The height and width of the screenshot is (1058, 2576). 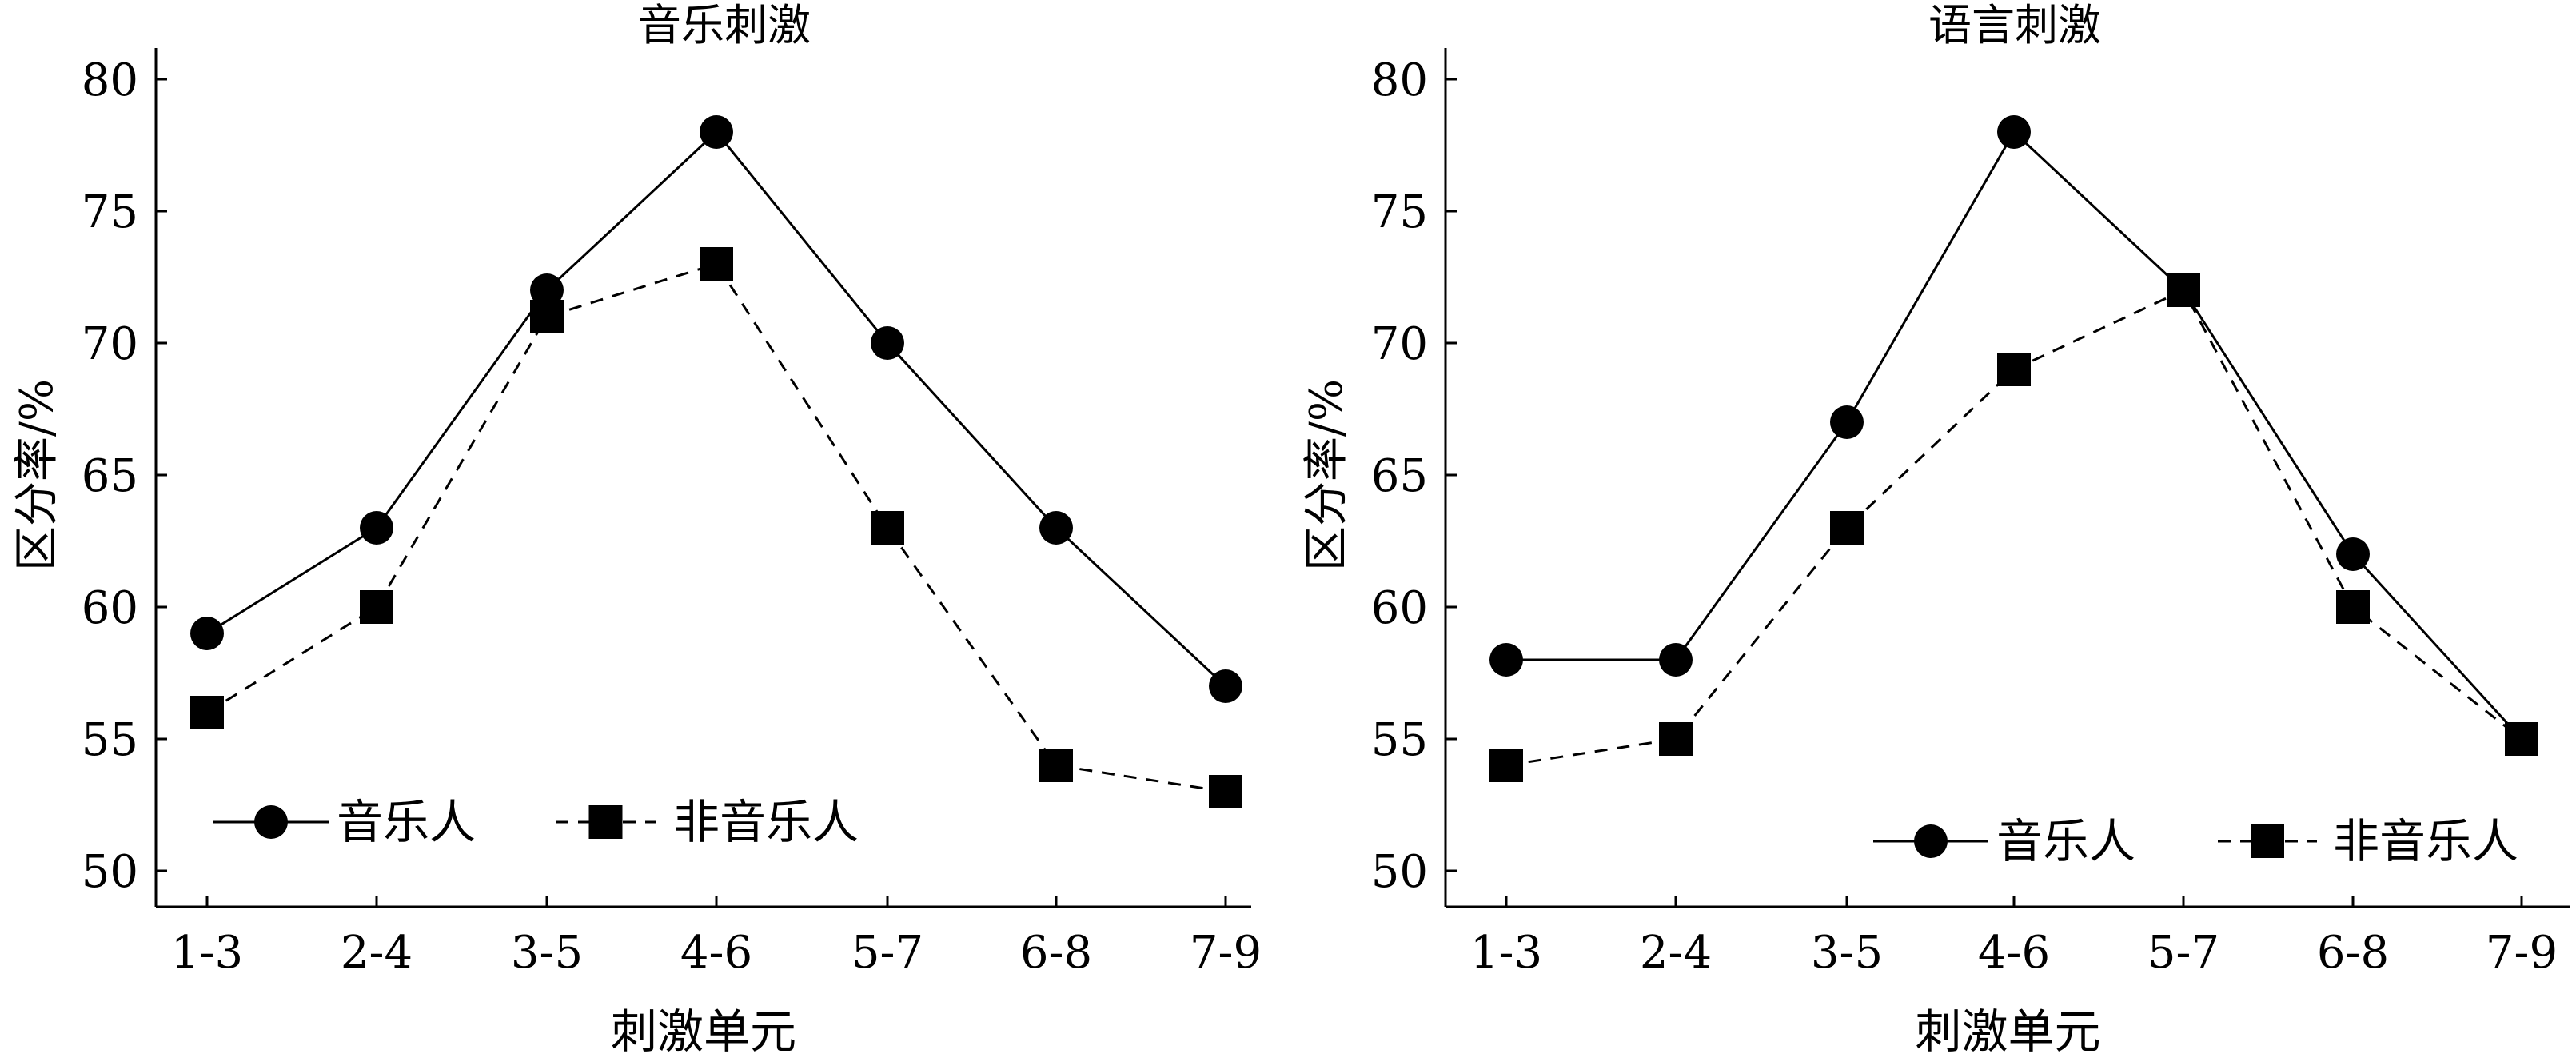 What do you see at coordinates (2014, 25) in the screenshot?
I see `chart-title: 语言刺激` at bounding box center [2014, 25].